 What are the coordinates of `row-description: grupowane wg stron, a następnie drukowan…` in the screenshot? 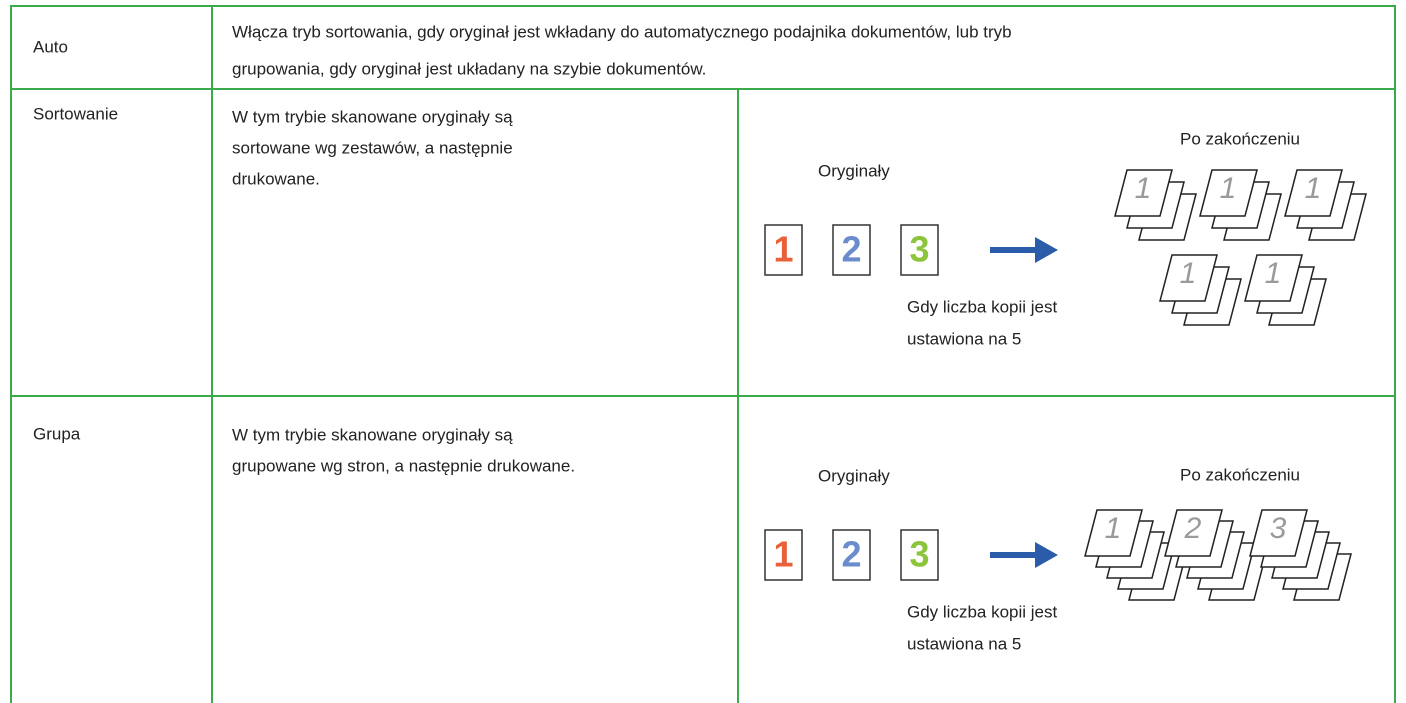 It's located at (403, 465).